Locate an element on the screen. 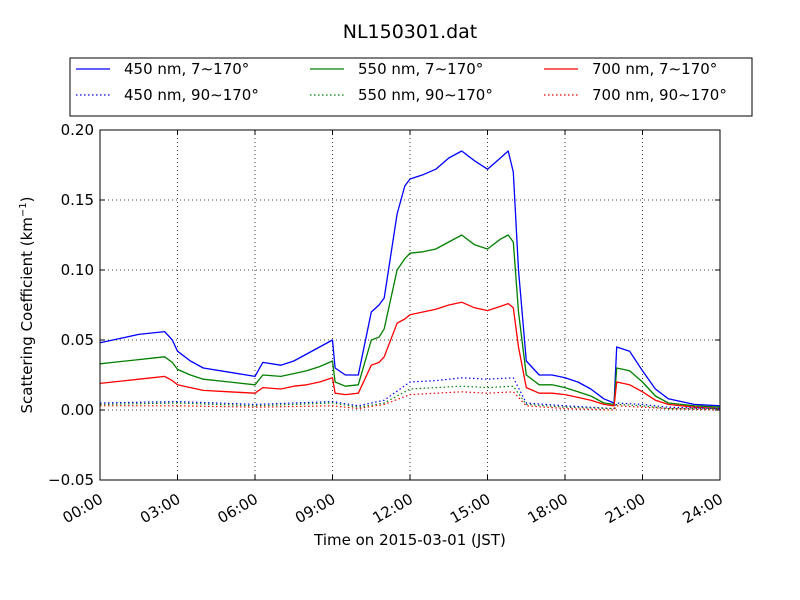 The height and width of the screenshot is (600, 800). y-axis-label: Scattering Coefficient (km−1) is located at coordinates (27, 304).